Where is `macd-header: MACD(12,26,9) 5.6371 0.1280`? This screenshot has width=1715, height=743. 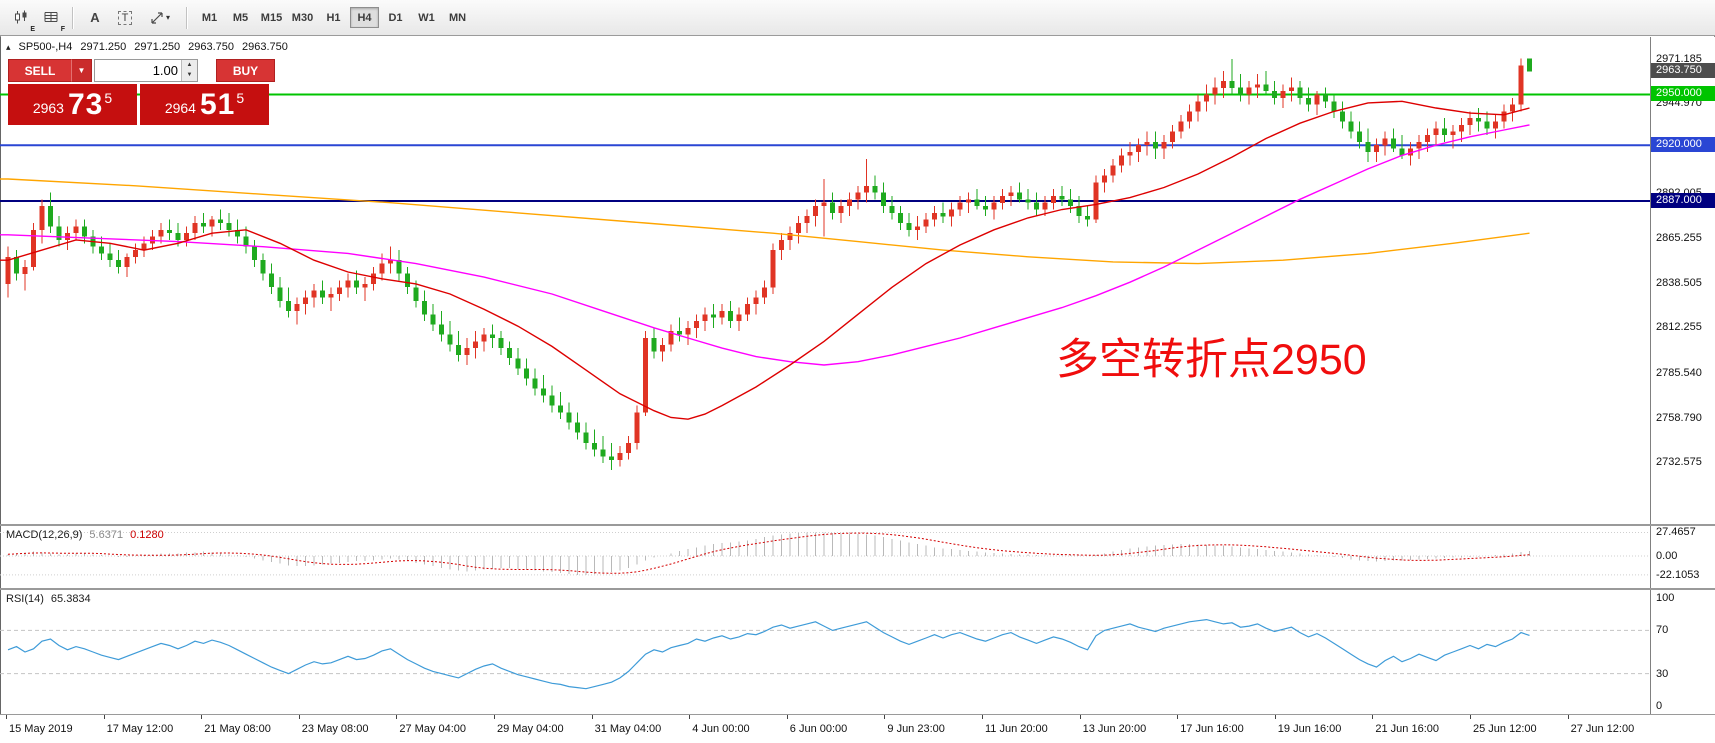
macd-header: MACD(12,26,9) 5.6371 0.1280 is located at coordinates (85, 535).